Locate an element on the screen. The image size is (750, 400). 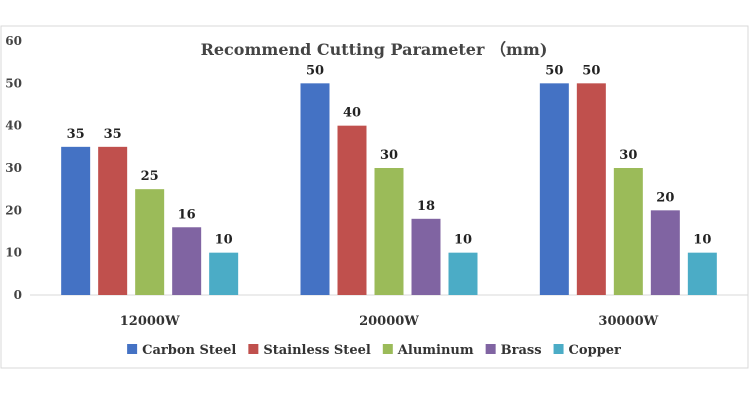
chart-title: Recommend Cutting Parameter （mm) is located at coordinates (374, 49).